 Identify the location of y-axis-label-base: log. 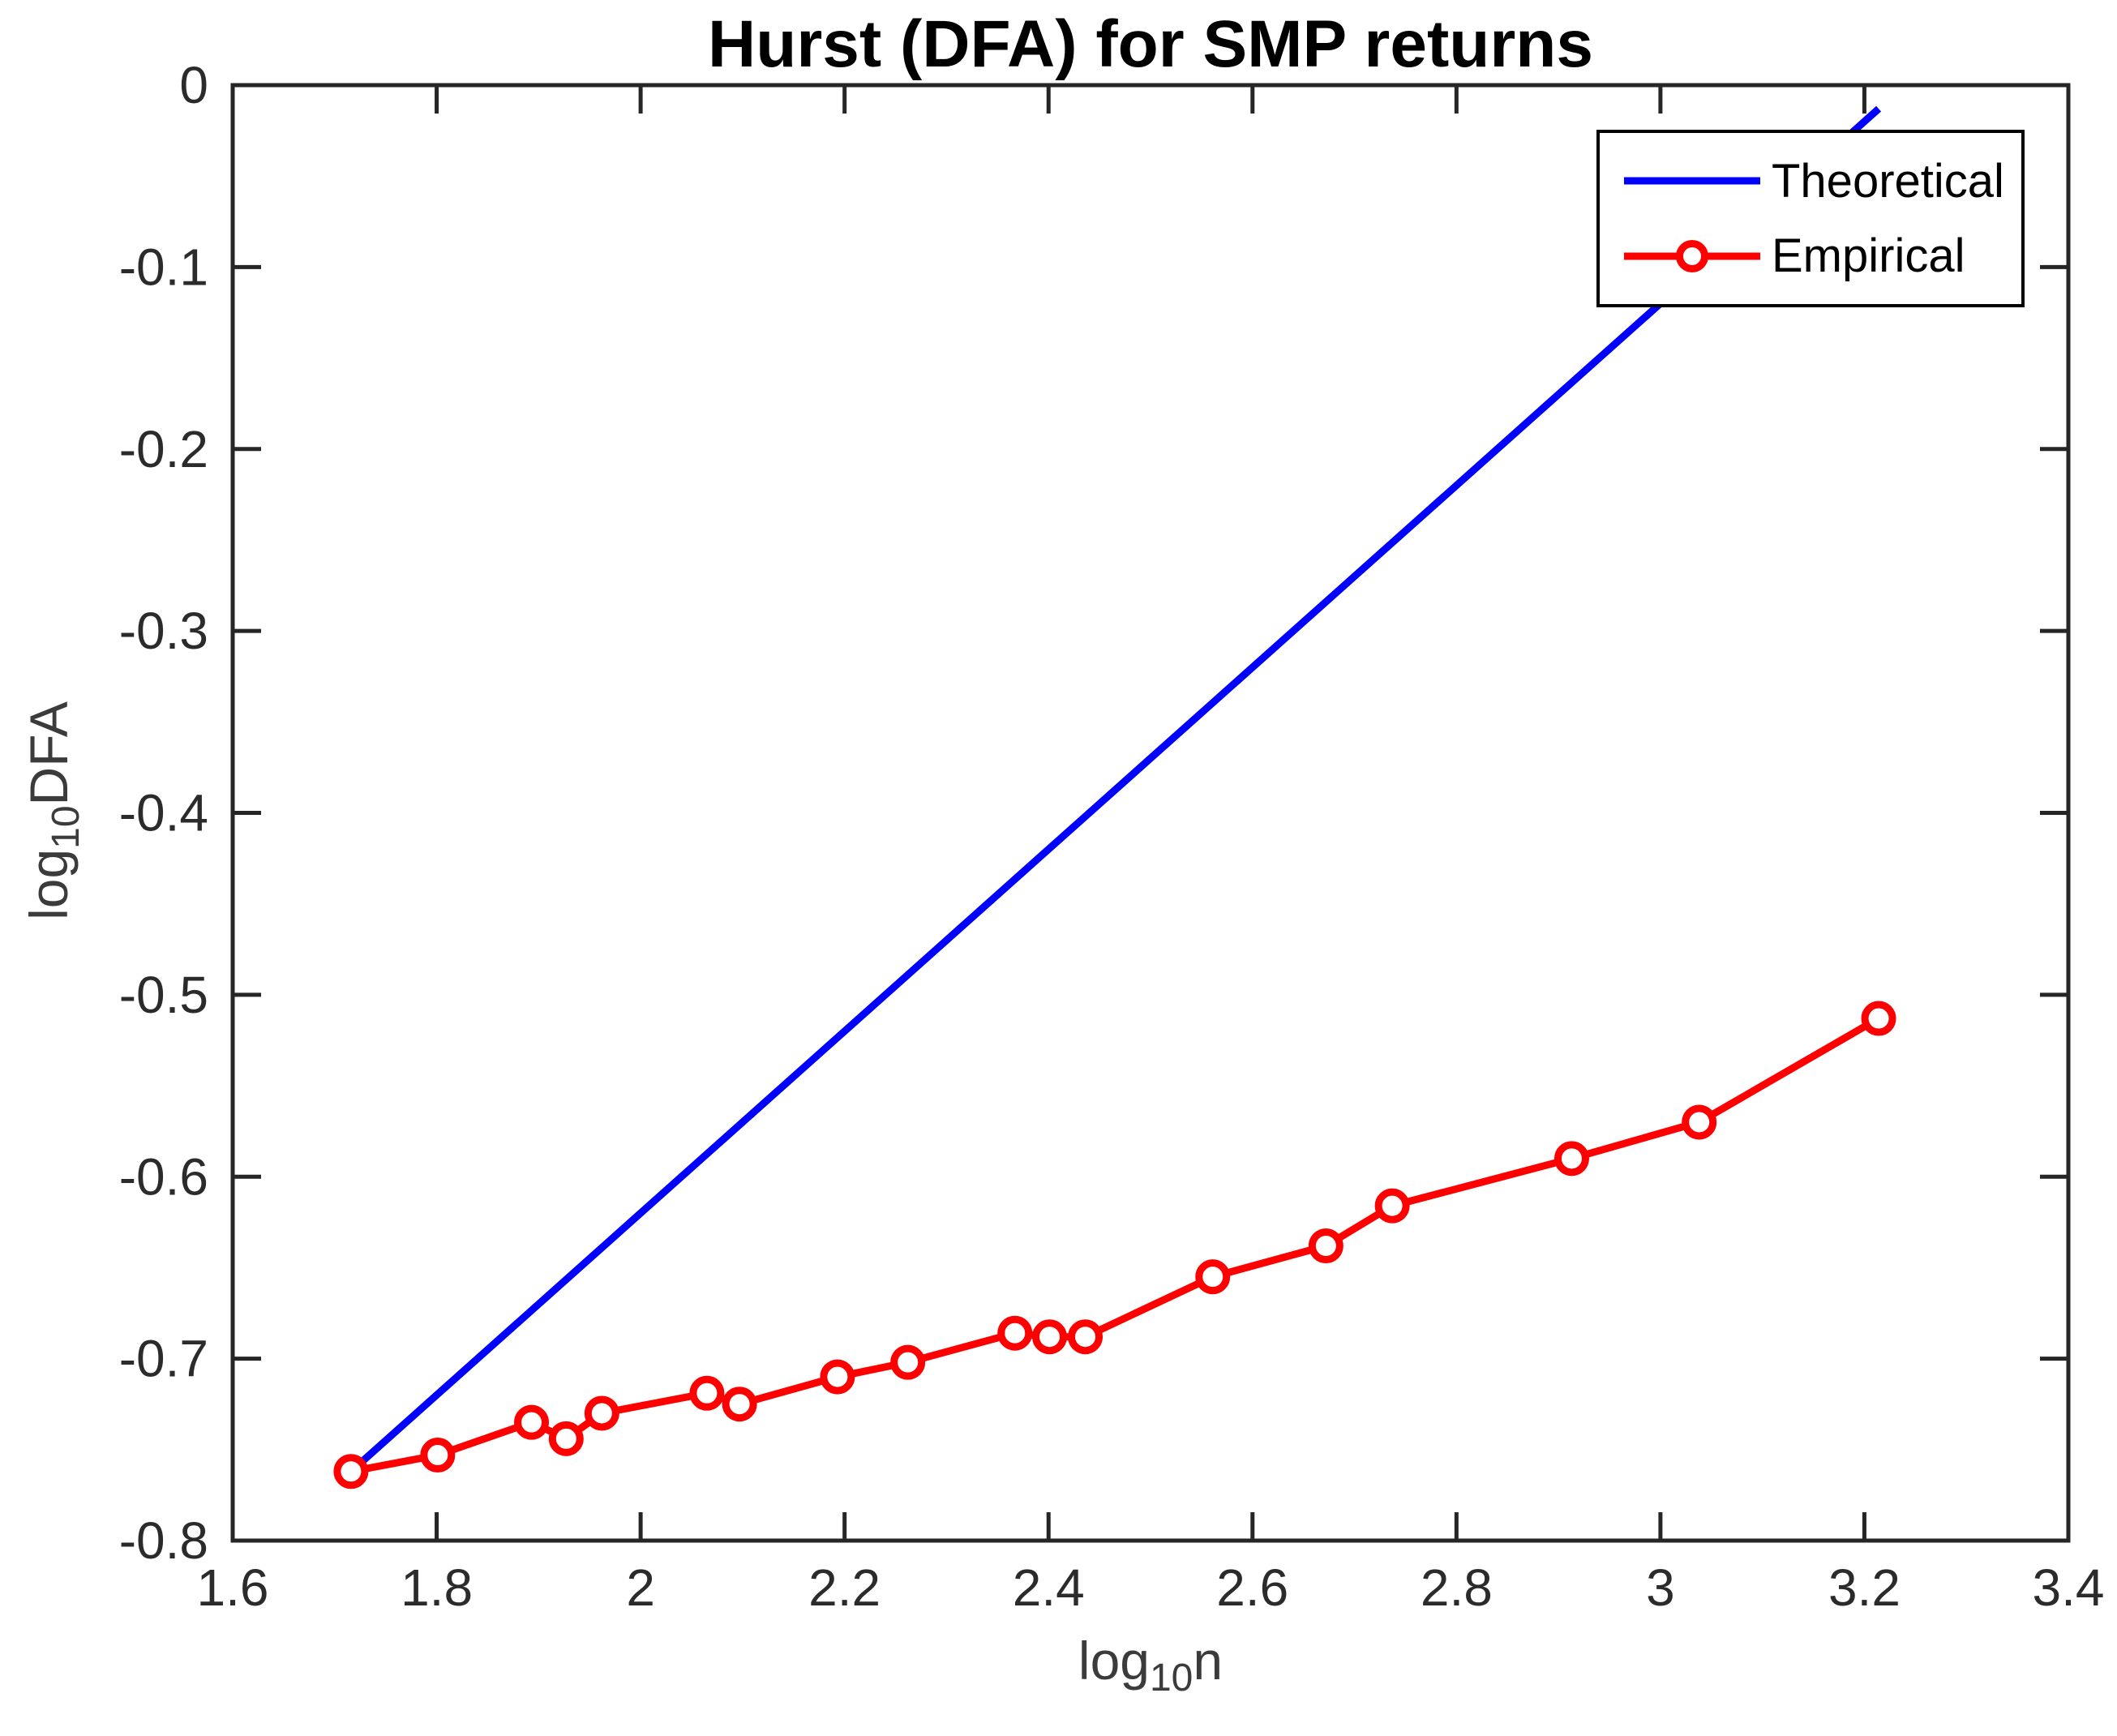
(49, 884).